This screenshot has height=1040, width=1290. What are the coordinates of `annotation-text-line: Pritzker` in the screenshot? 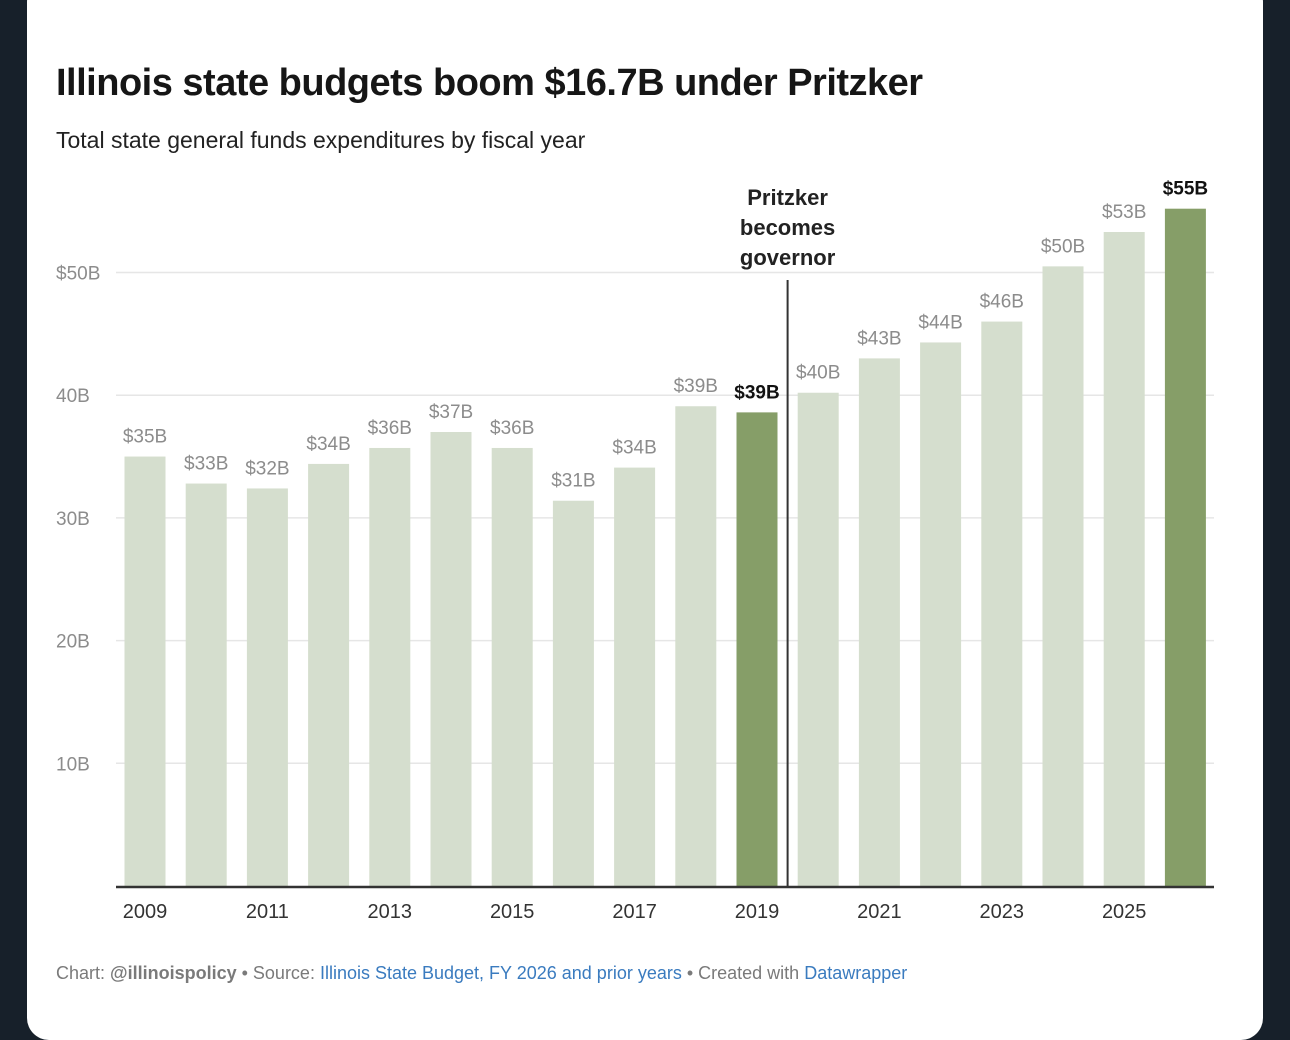 It's located at (787, 197).